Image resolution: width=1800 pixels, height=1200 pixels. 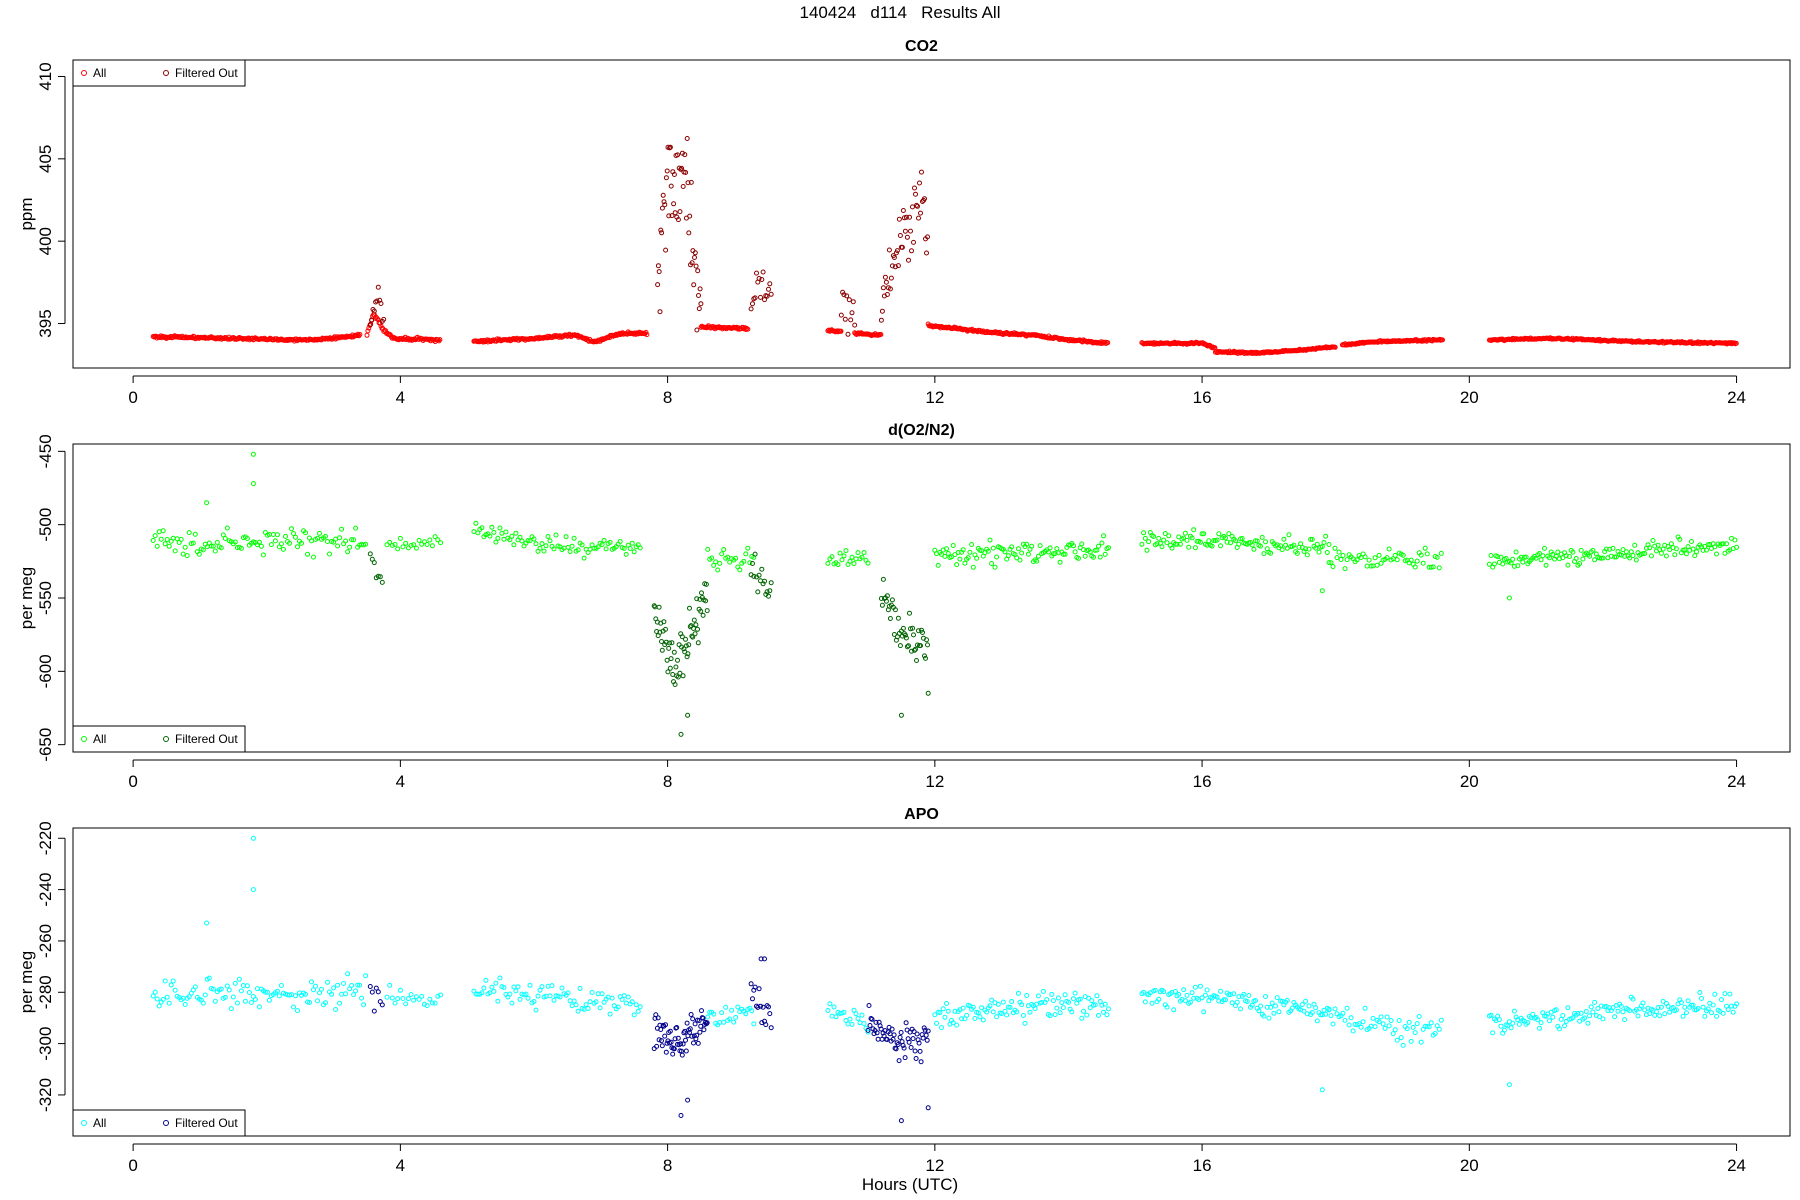 What do you see at coordinates (26, 982) in the screenshot?
I see `apo-y-axis-title: per meg` at bounding box center [26, 982].